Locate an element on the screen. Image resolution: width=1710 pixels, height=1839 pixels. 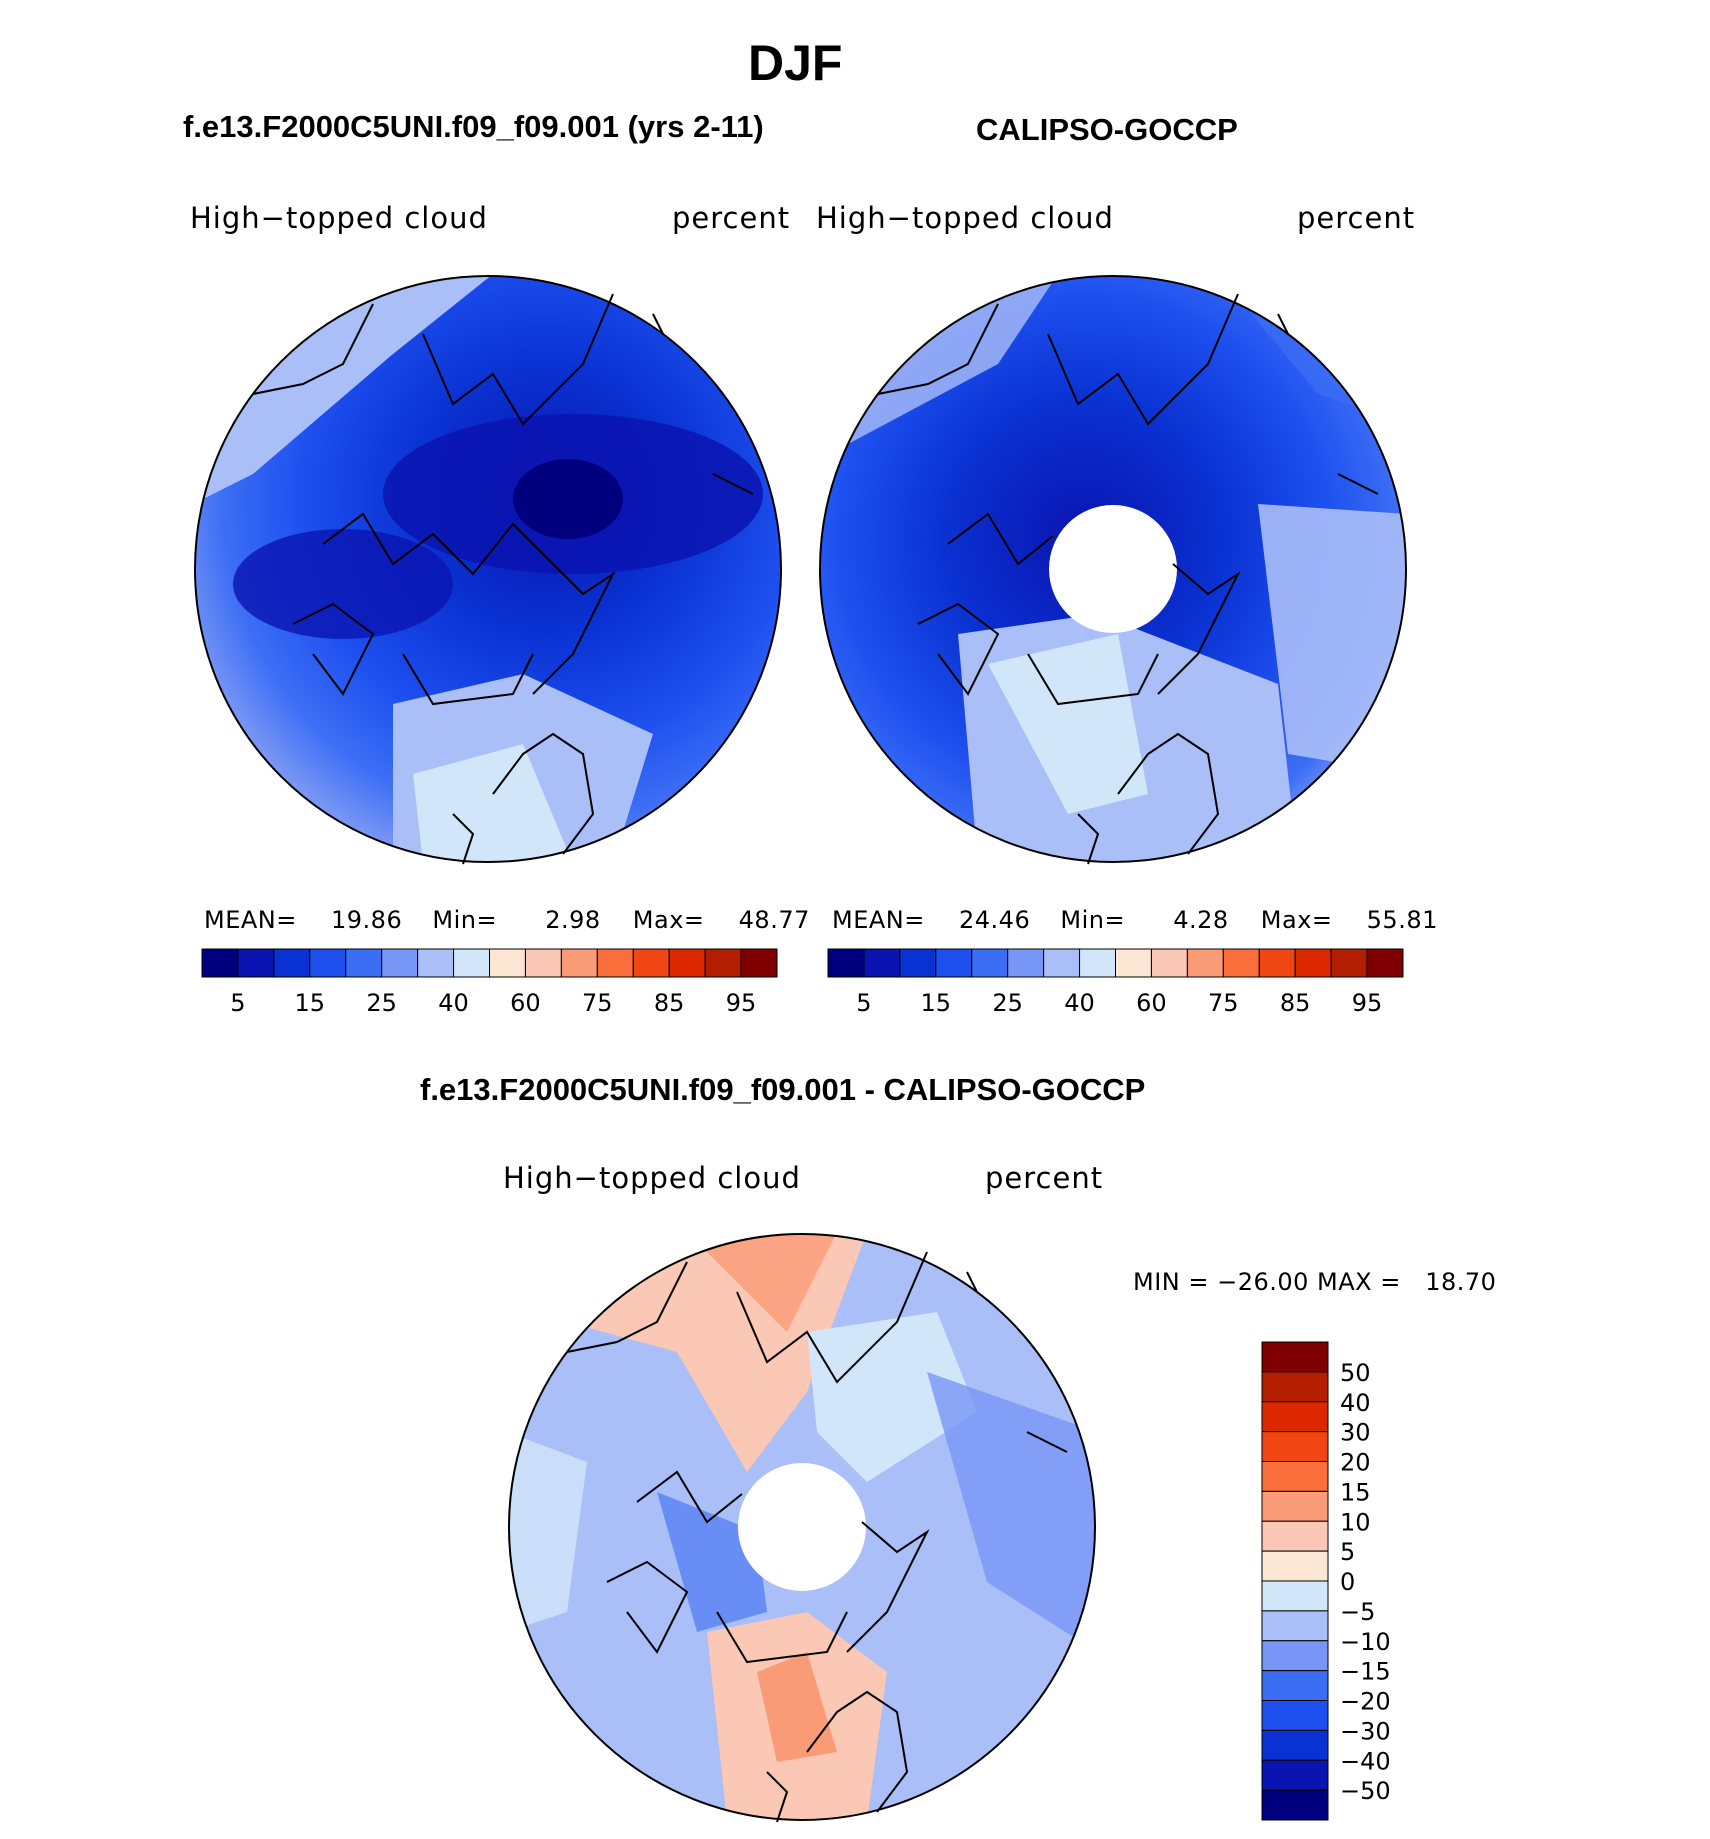
colorbar-diff-tick-label: 0 is located at coordinates (1347, 1582).